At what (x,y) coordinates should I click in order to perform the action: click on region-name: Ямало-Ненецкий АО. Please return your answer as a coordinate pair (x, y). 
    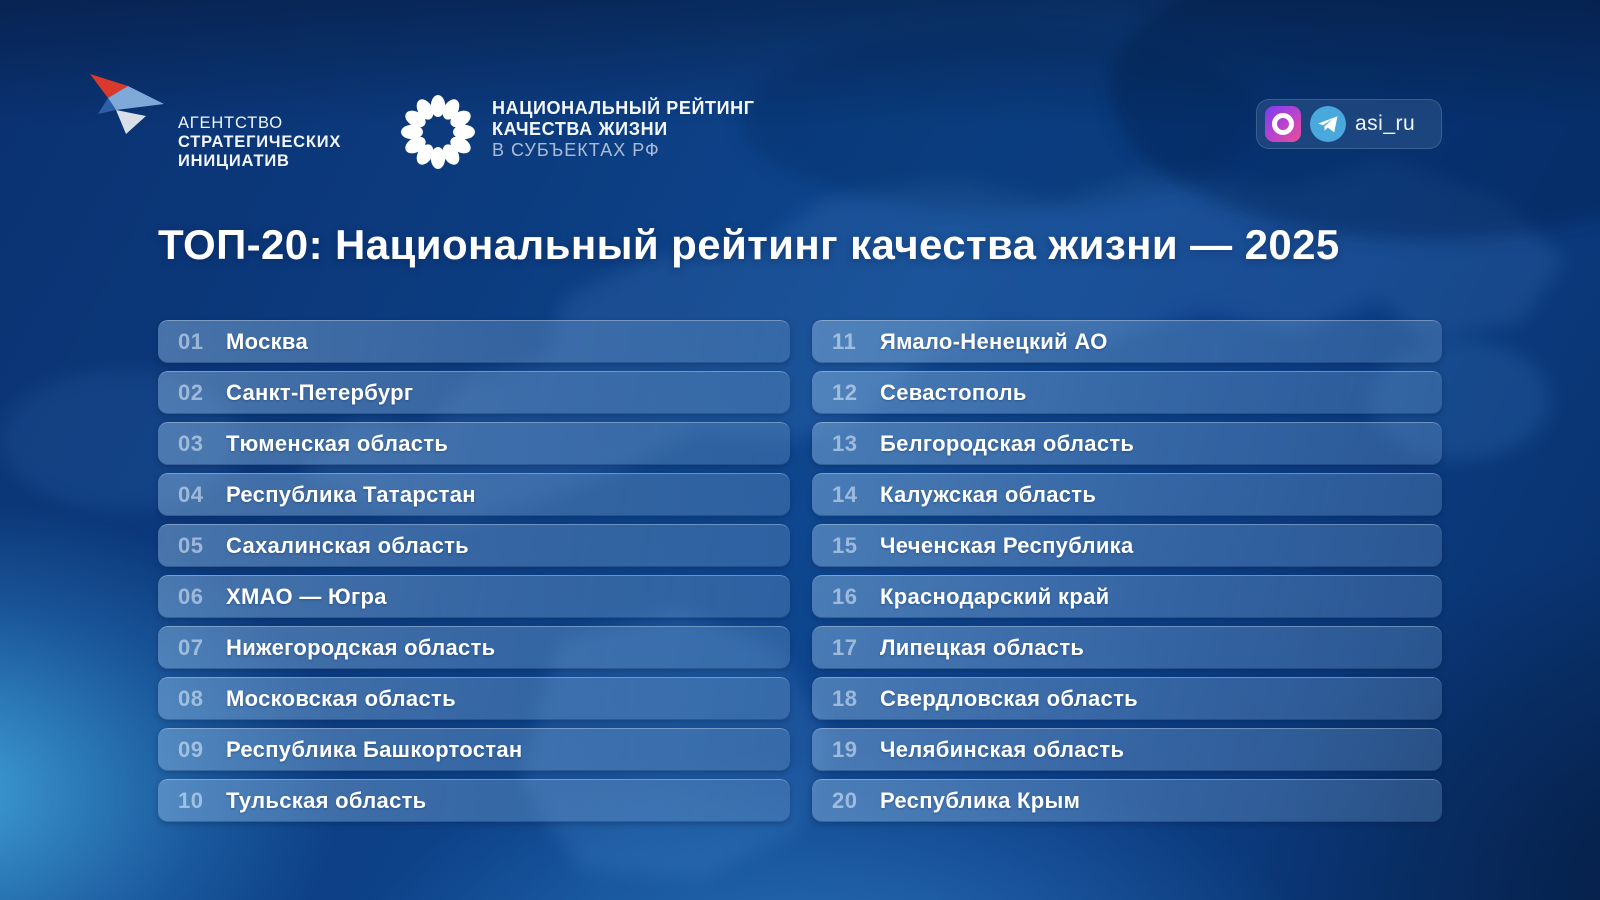
    Looking at the image, I should click on (994, 341).